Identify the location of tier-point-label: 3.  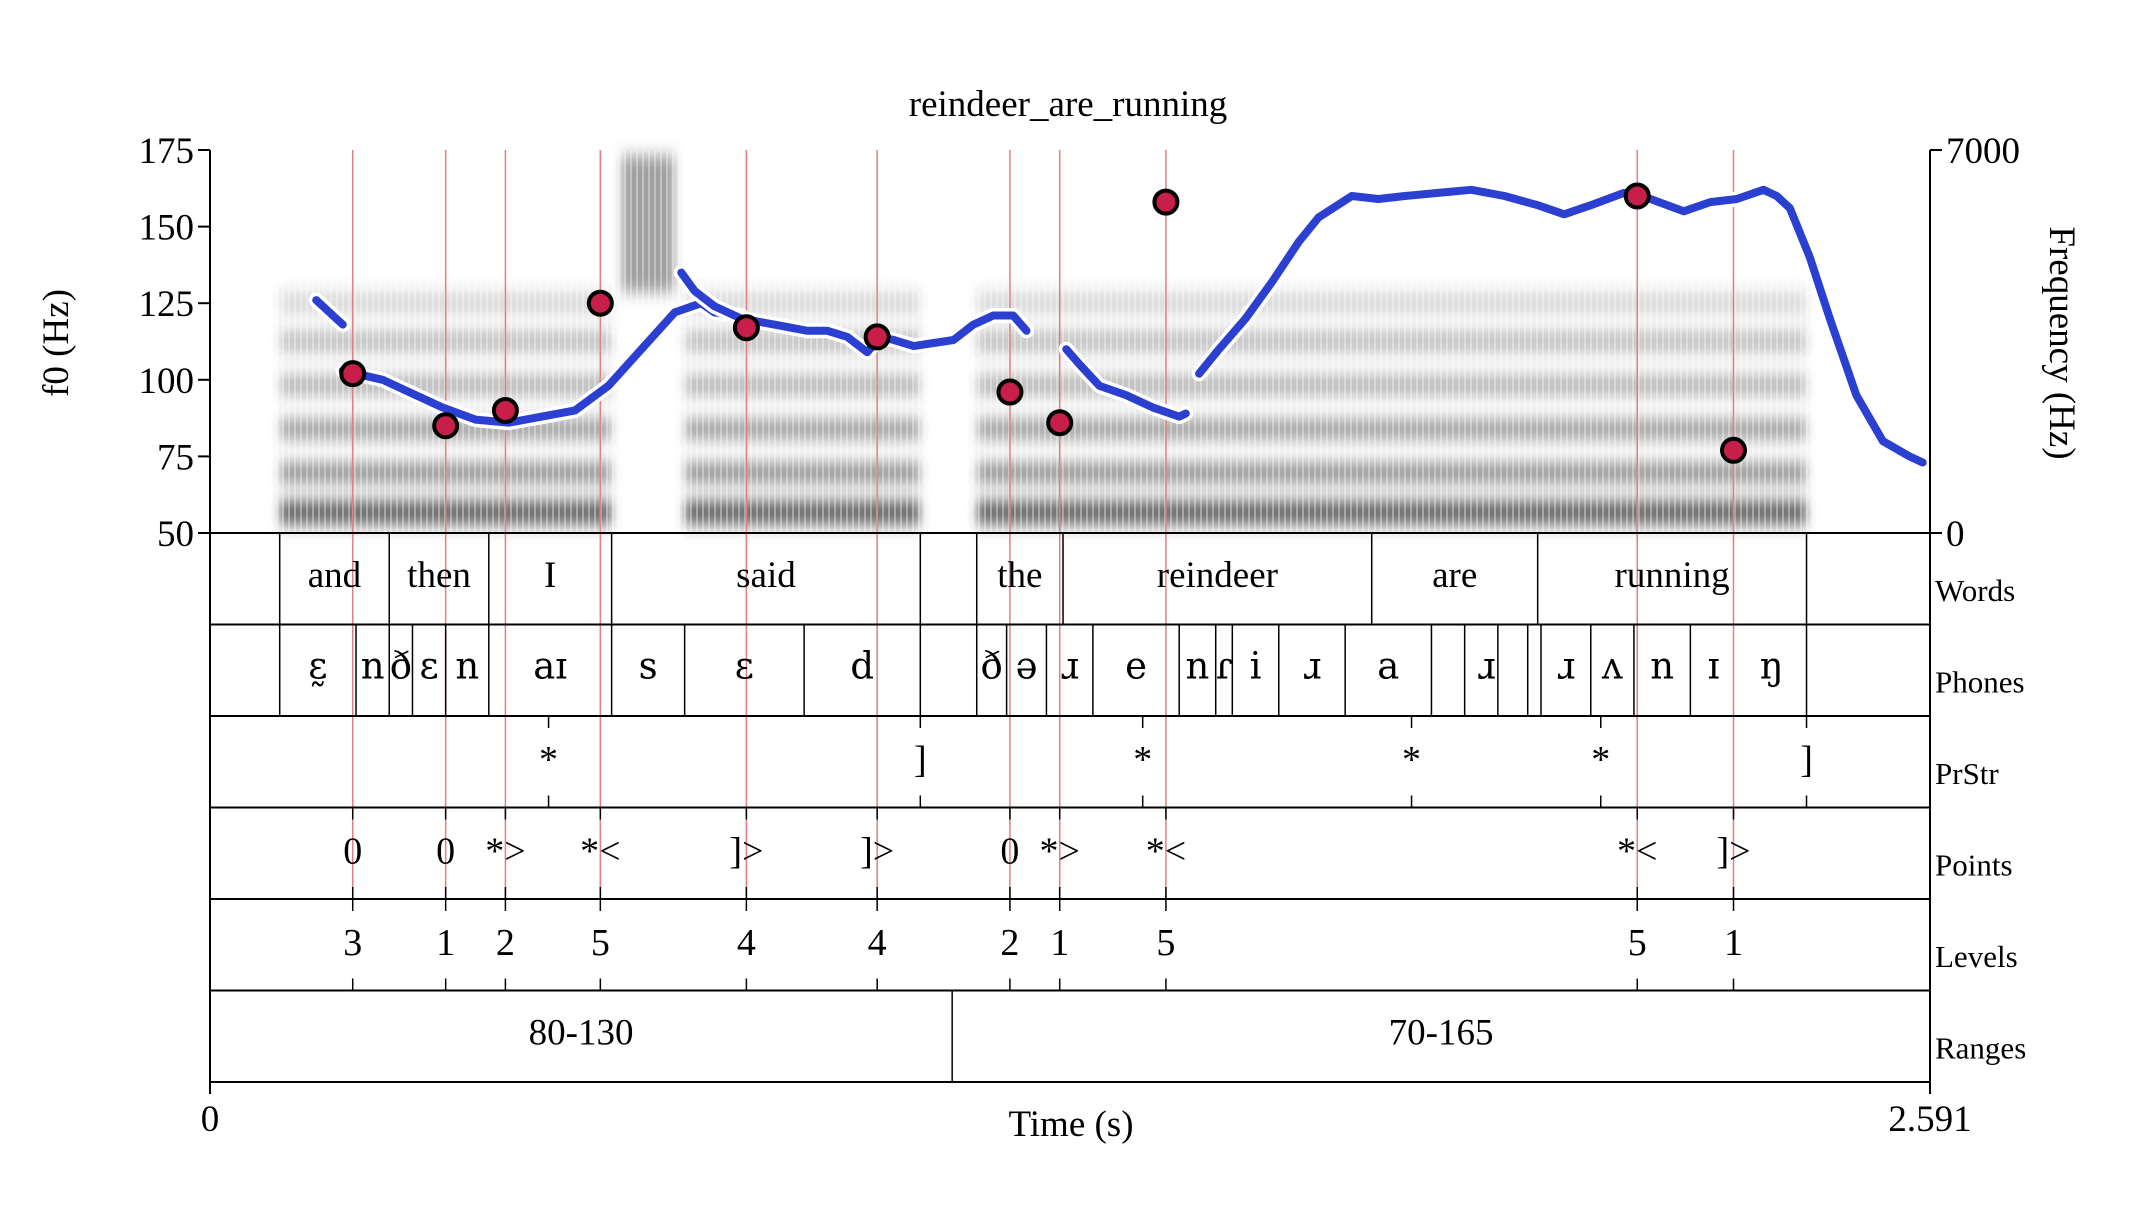
(352, 943).